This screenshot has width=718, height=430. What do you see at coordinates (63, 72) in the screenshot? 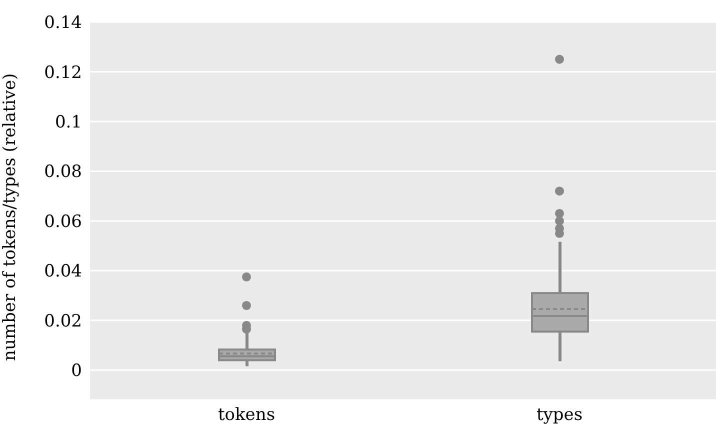
I see `y-tick-label: 0.12` at bounding box center [63, 72].